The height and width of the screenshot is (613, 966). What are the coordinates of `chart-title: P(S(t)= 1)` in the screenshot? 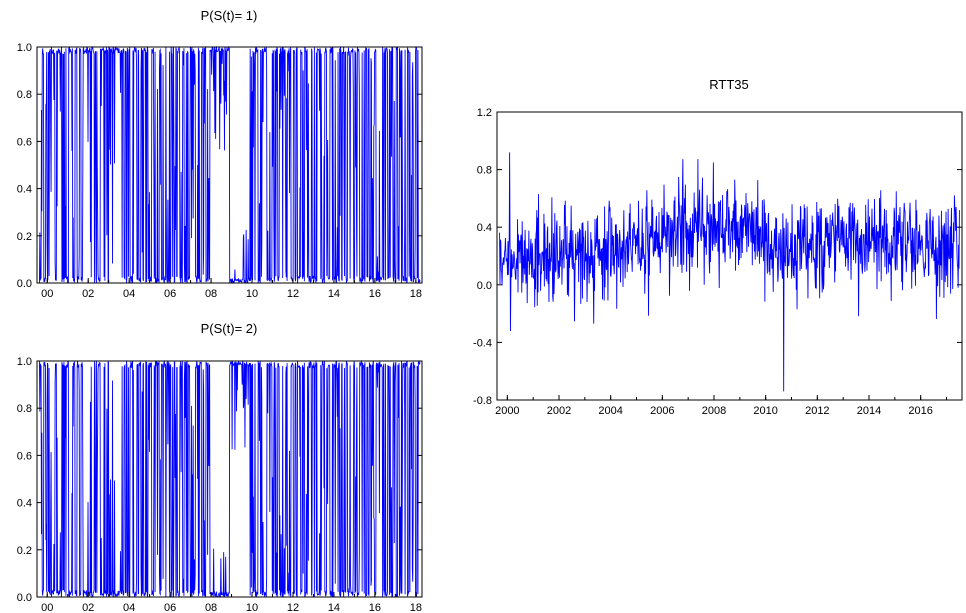 It's located at (229, 15).